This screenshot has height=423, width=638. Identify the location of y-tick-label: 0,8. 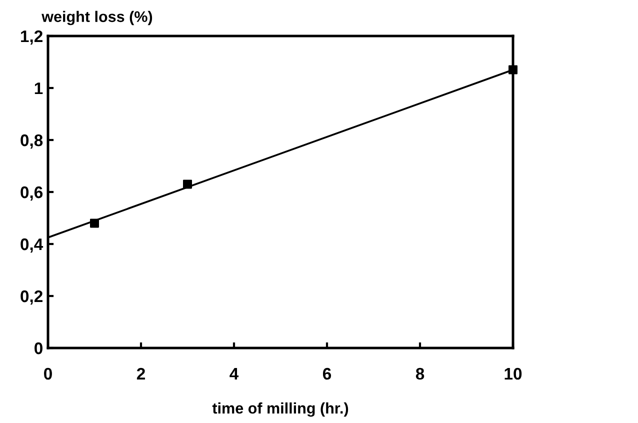
(31, 141).